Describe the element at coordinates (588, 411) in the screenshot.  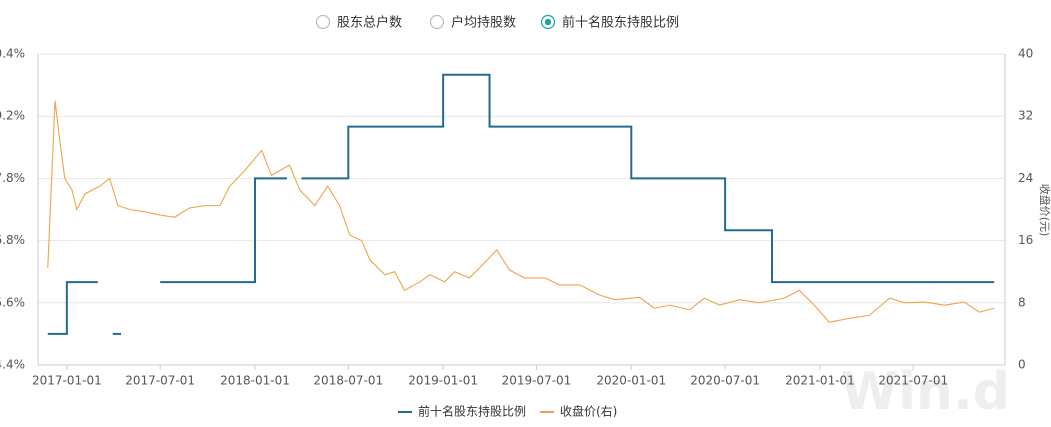
I see `legend-label: 收盘价(右)` at that location.